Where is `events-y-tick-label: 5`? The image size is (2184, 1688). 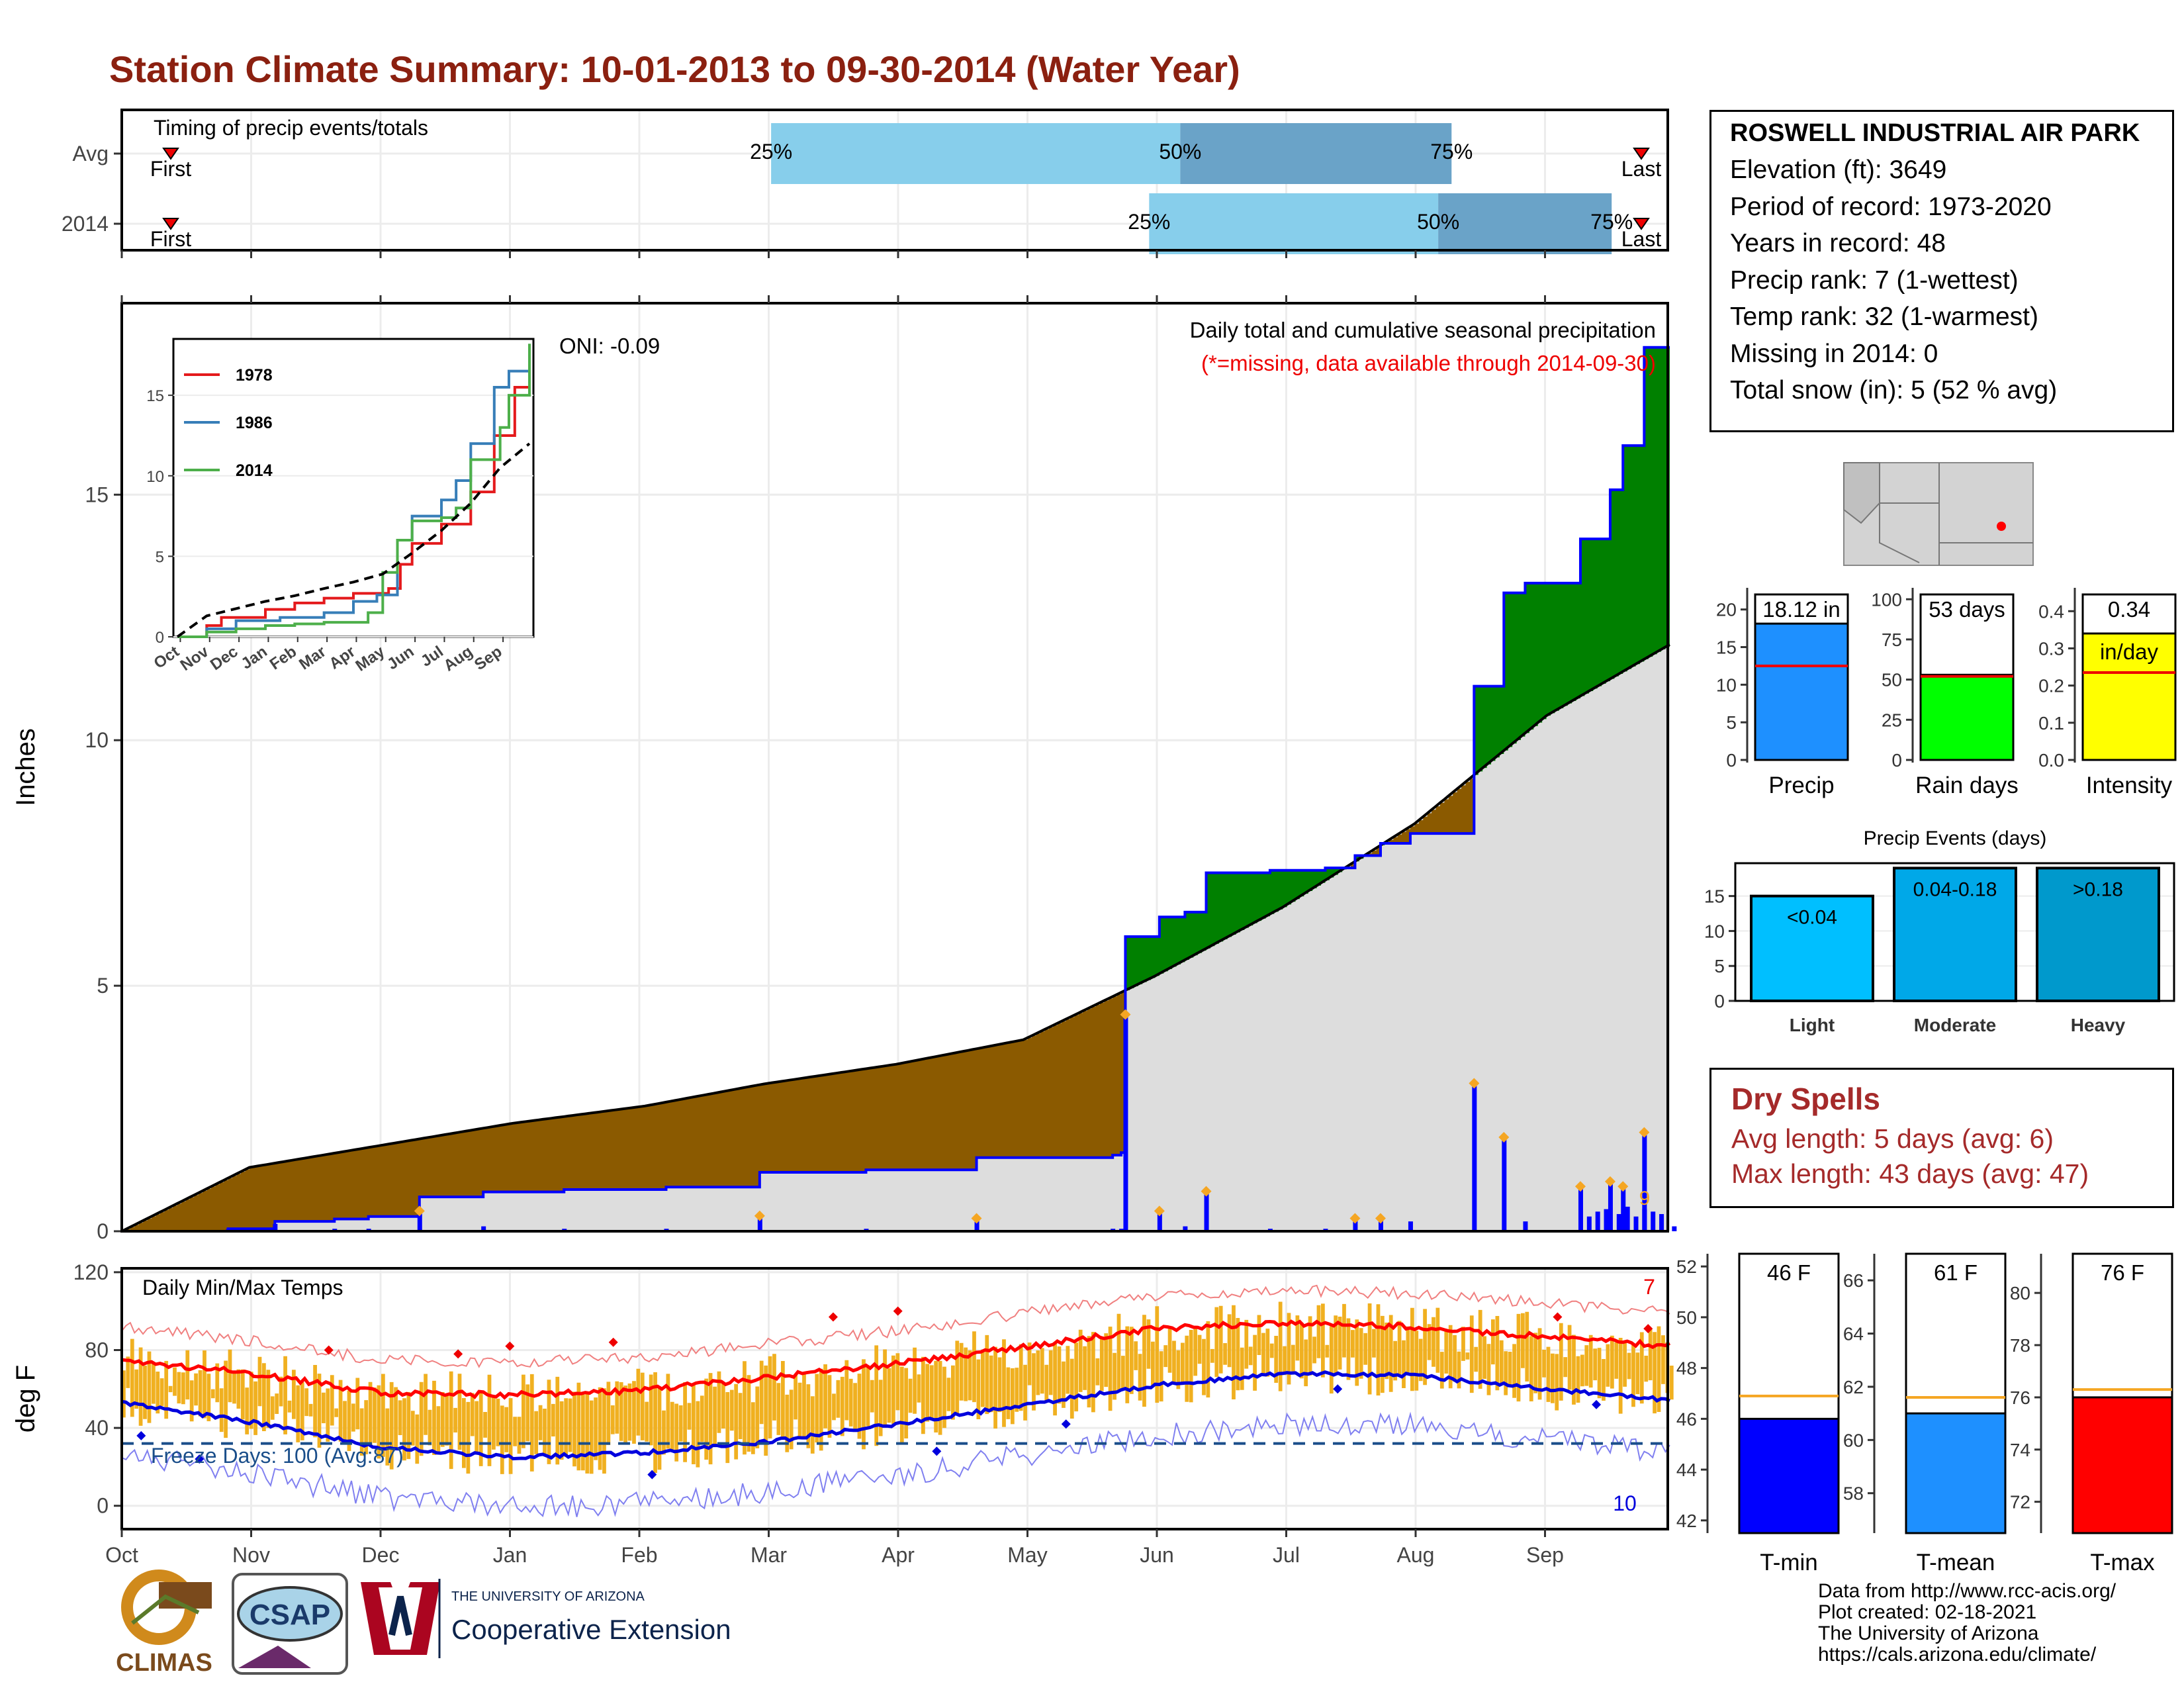
events-y-tick-label: 5 is located at coordinates (1720, 966).